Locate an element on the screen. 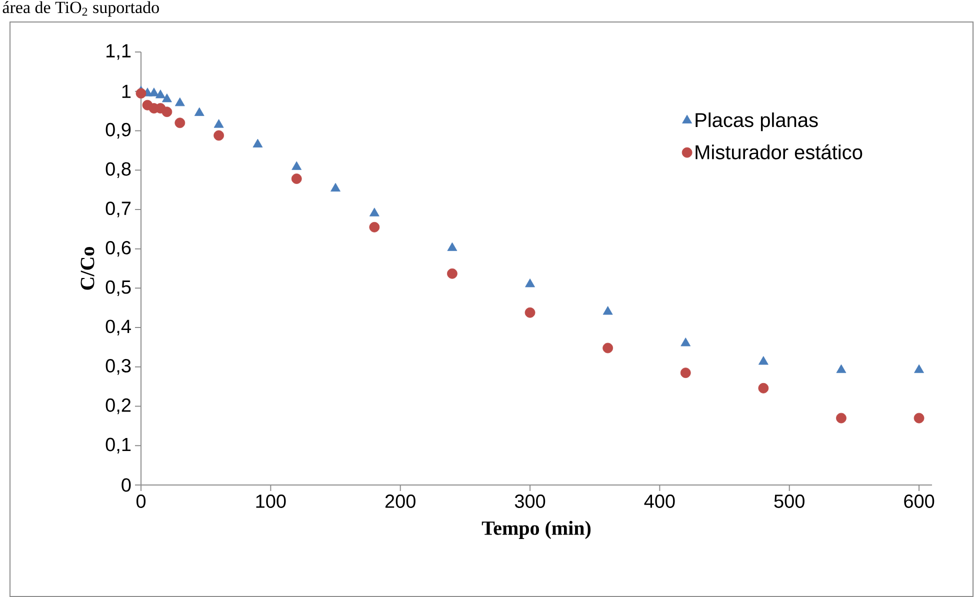 The height and width of the screenshot is (597, 974). y-tick-label: 0,2 is located at coordinates (118, 406).